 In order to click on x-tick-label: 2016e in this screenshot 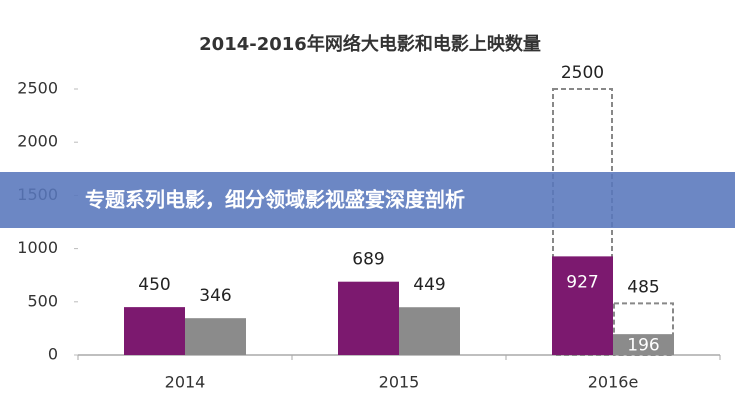, I will do `click(613, 382)`.